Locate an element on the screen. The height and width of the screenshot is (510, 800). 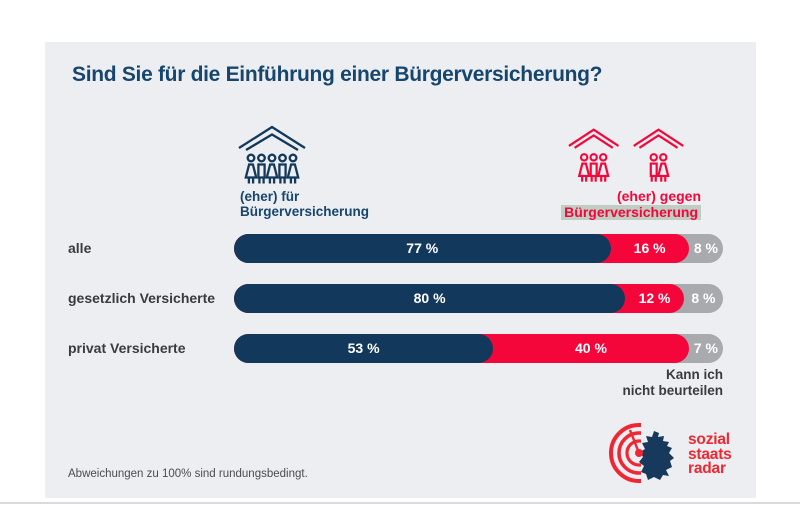
legend-pro-line1: (eher) für is located at coordinates (270, 196).